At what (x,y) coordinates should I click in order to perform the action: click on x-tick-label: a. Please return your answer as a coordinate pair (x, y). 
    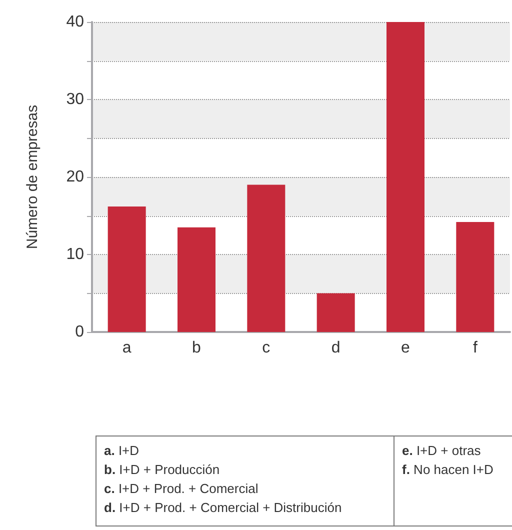
    Looking at the image, I should click on (127, 348).